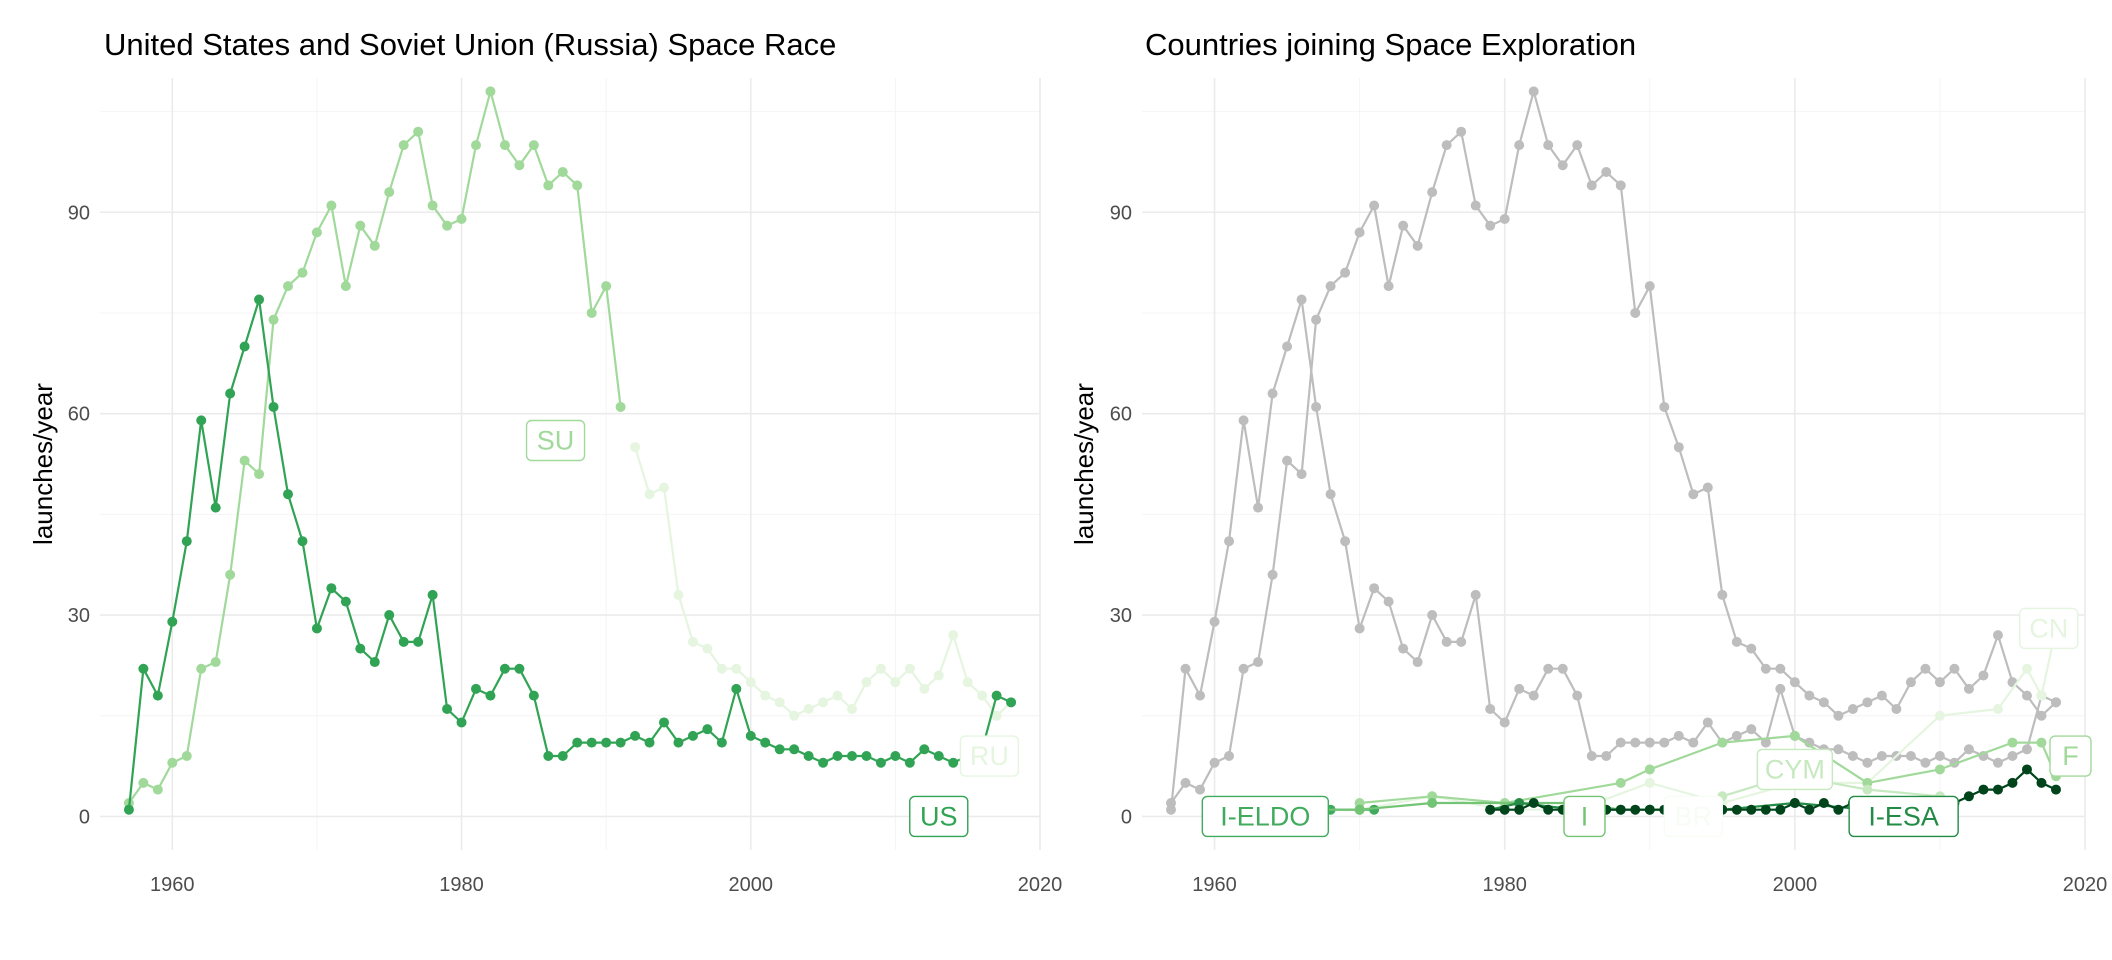 This screenshot has height=960, width=2112. Describe the element at coordinates (2048, 628) in the screenshot. I see `label-text: CN` at that location.